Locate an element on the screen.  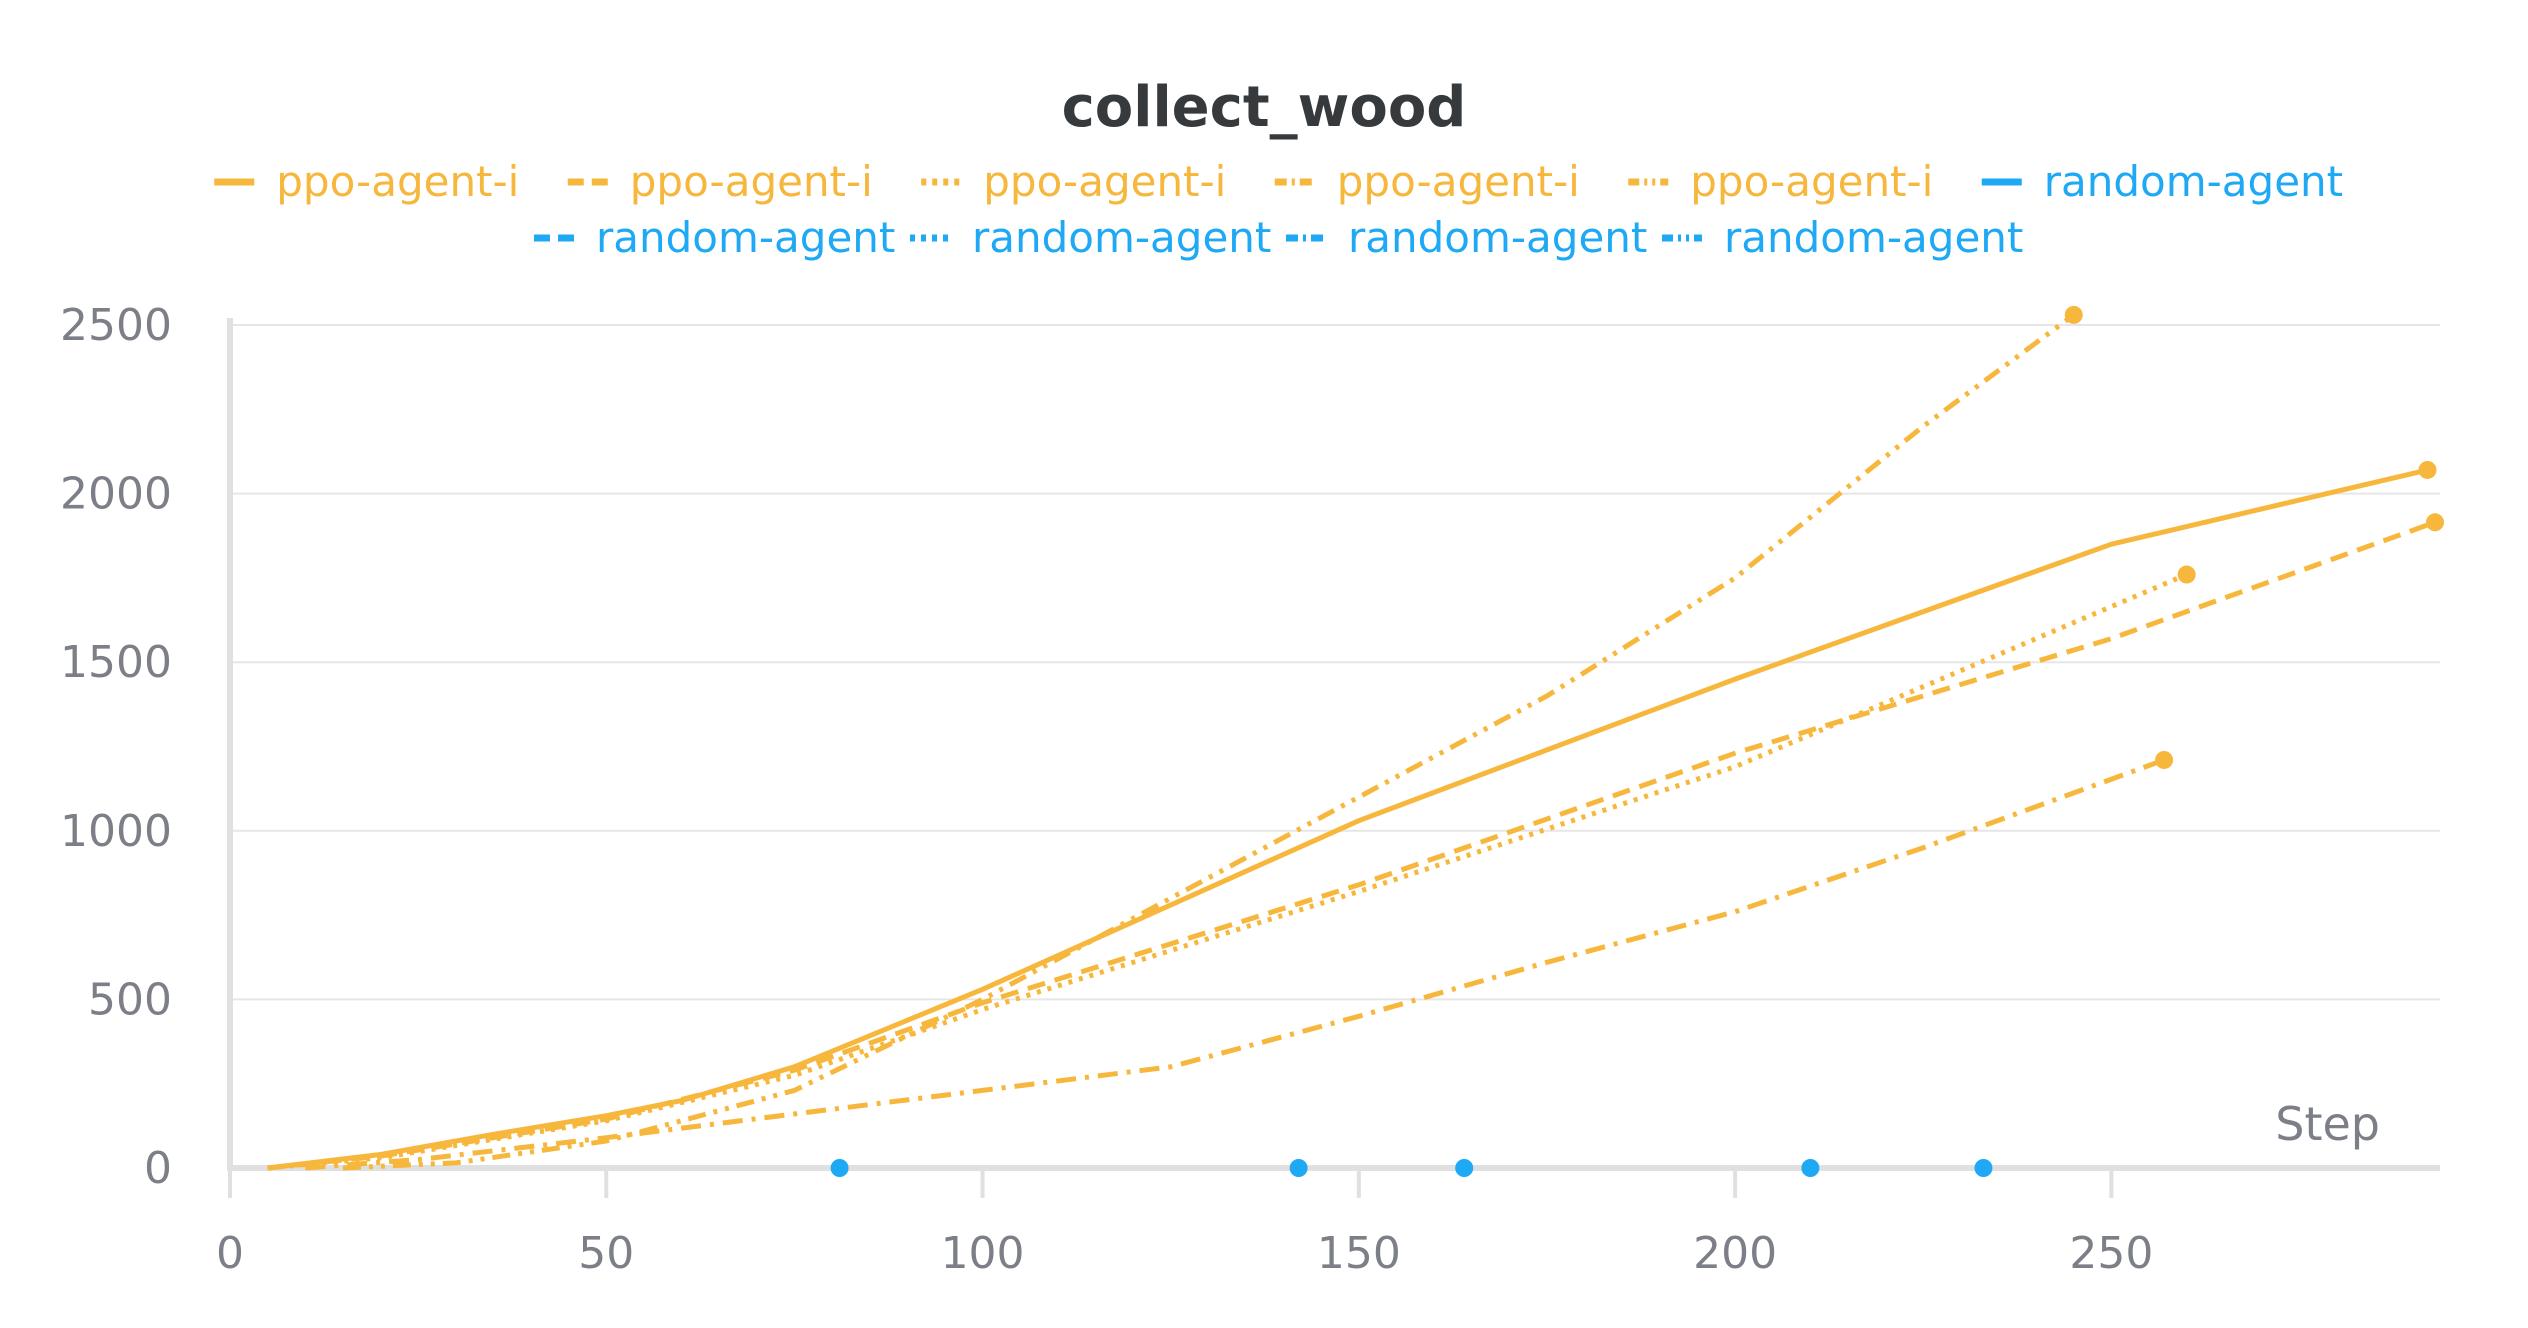
x-tick-label: 50 is located at coordinates (606, 1253).